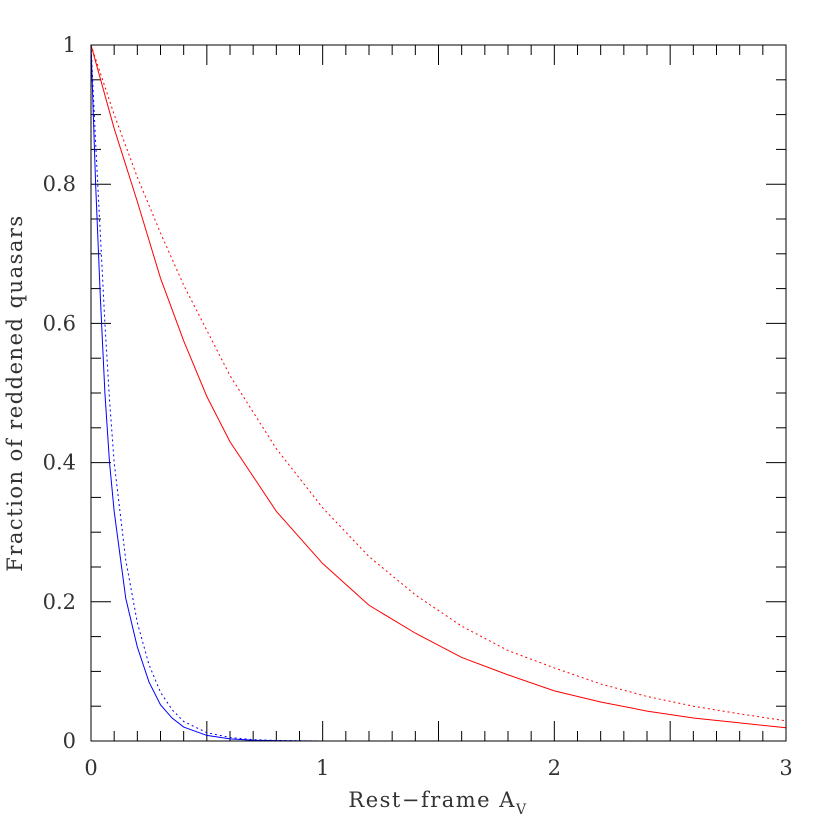 The height and width of the screenshot is (830, 830). Describe the element at coordinates (15, 392) in the screenshot. I see `y-axis-title: Fraction of reddened quasars` at that location.